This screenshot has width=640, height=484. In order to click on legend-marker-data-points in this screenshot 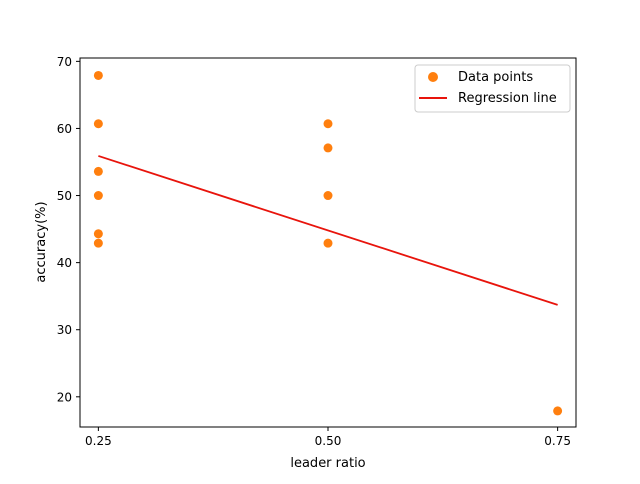, I will do `click(433, 77)`.